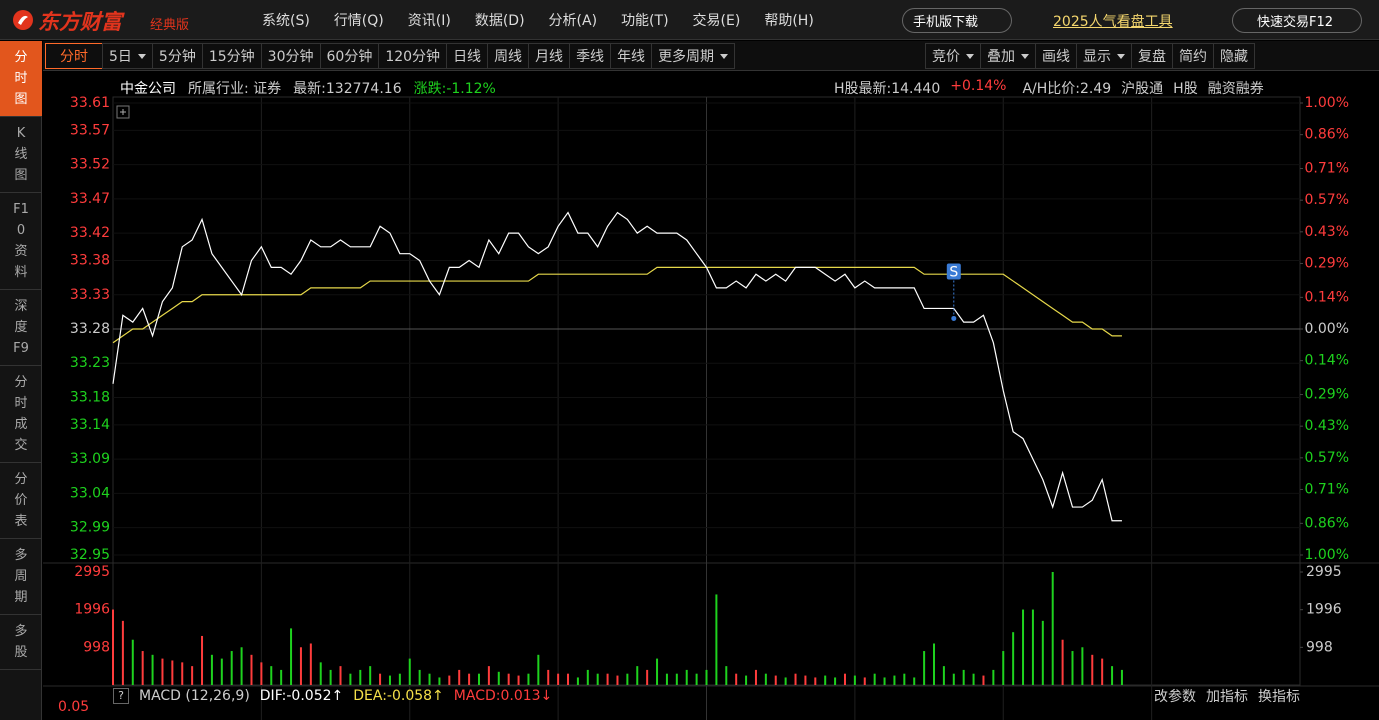  I want to click on menu-item: 帮助(H), so click(789, 21).